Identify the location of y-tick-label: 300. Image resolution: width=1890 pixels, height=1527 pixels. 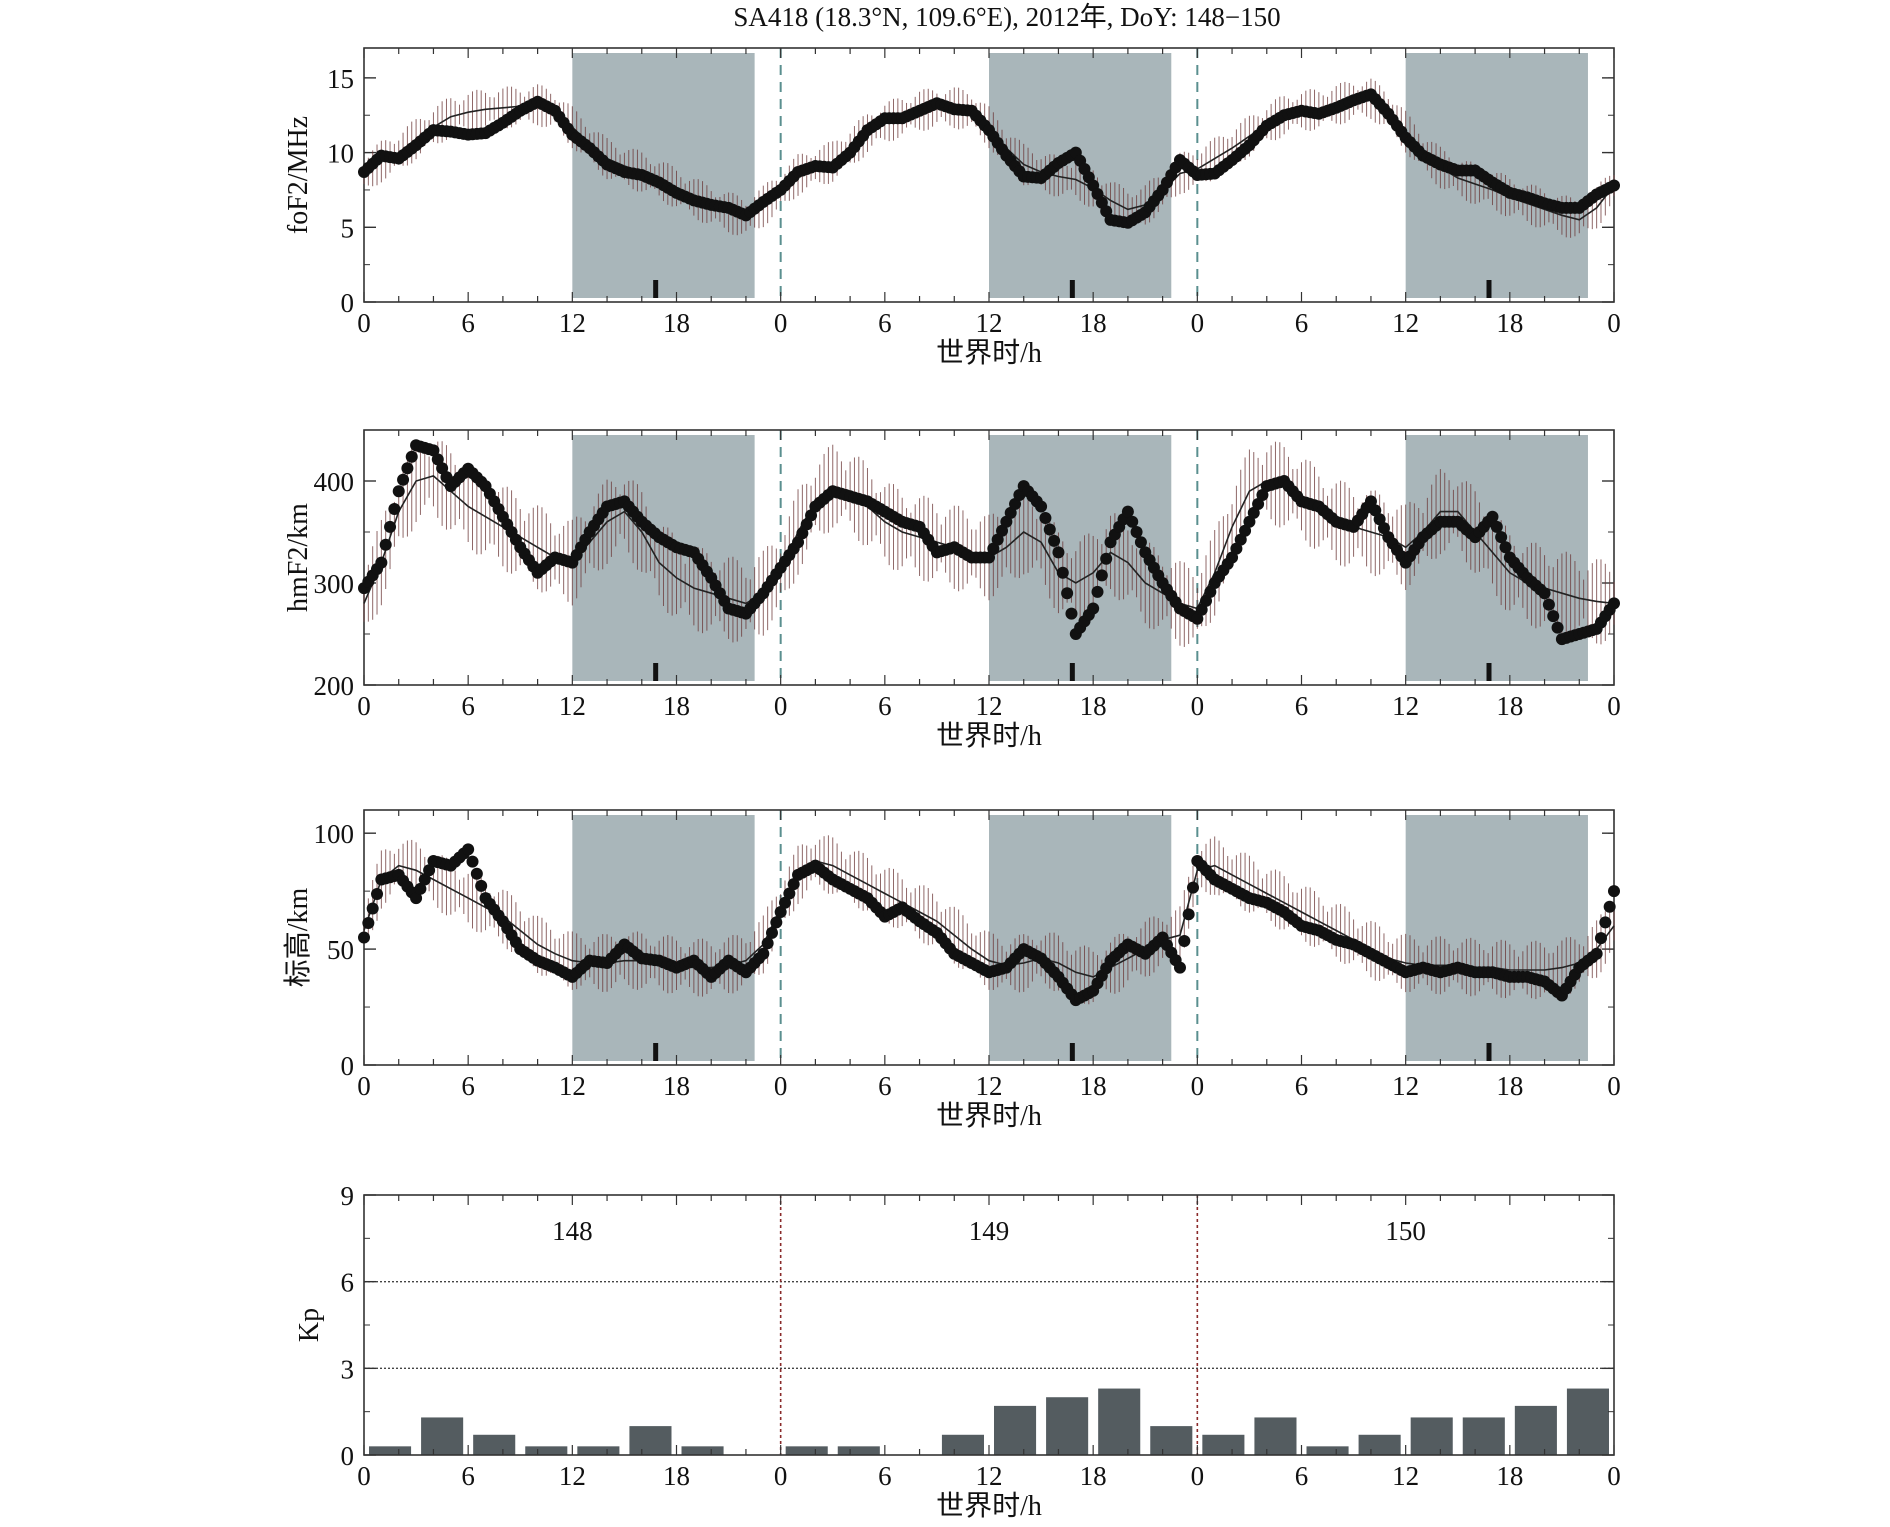
(334, 584).